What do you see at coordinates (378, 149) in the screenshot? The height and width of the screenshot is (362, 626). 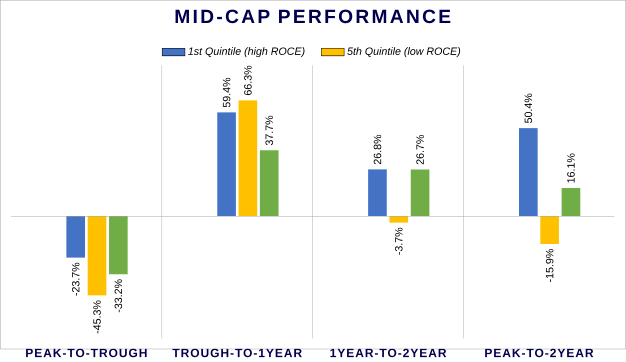 I see `data-label: 26.8%` at bounding box center [378, 149].